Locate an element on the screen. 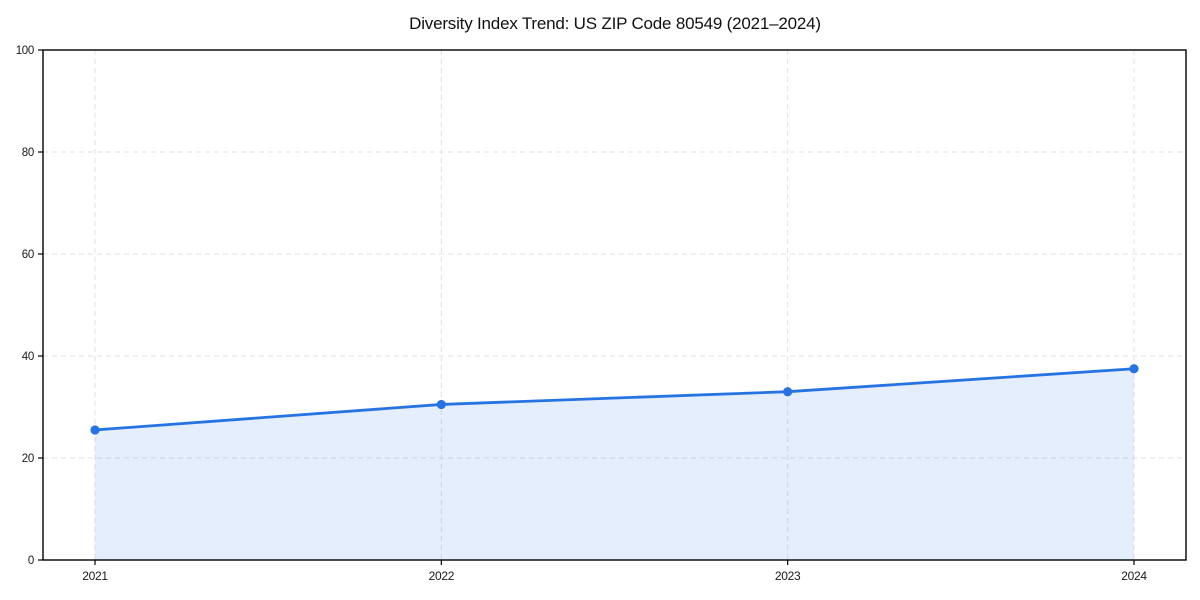 This screenshot has width=1200, height=600. y-tick-label: 40 is located at coordinates (28, 357).